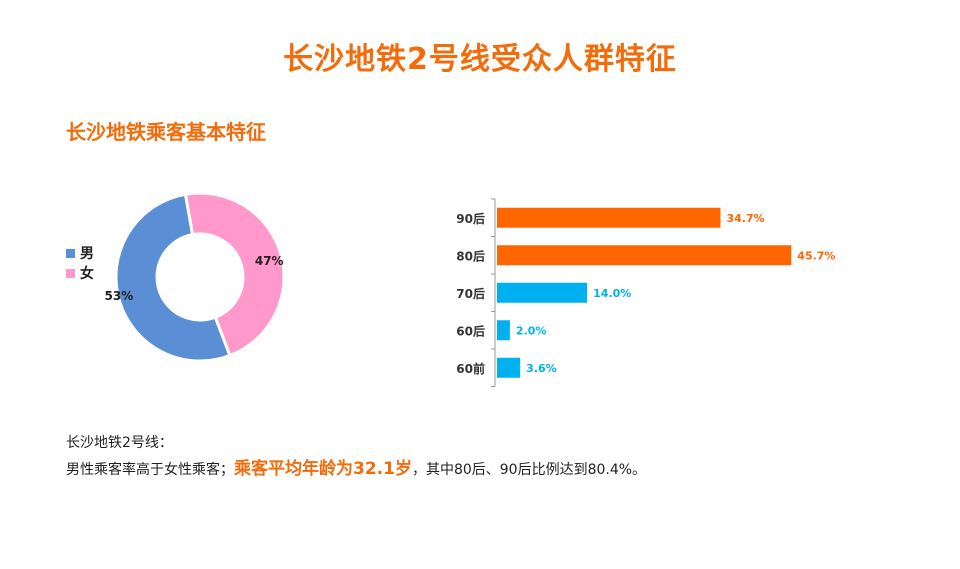  I want to click on bar-category-label: 60后, so click(470, 330).